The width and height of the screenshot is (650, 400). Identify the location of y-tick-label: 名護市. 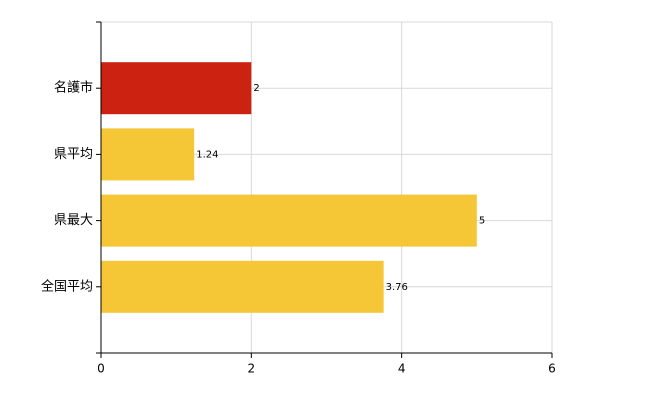
(73, 88).